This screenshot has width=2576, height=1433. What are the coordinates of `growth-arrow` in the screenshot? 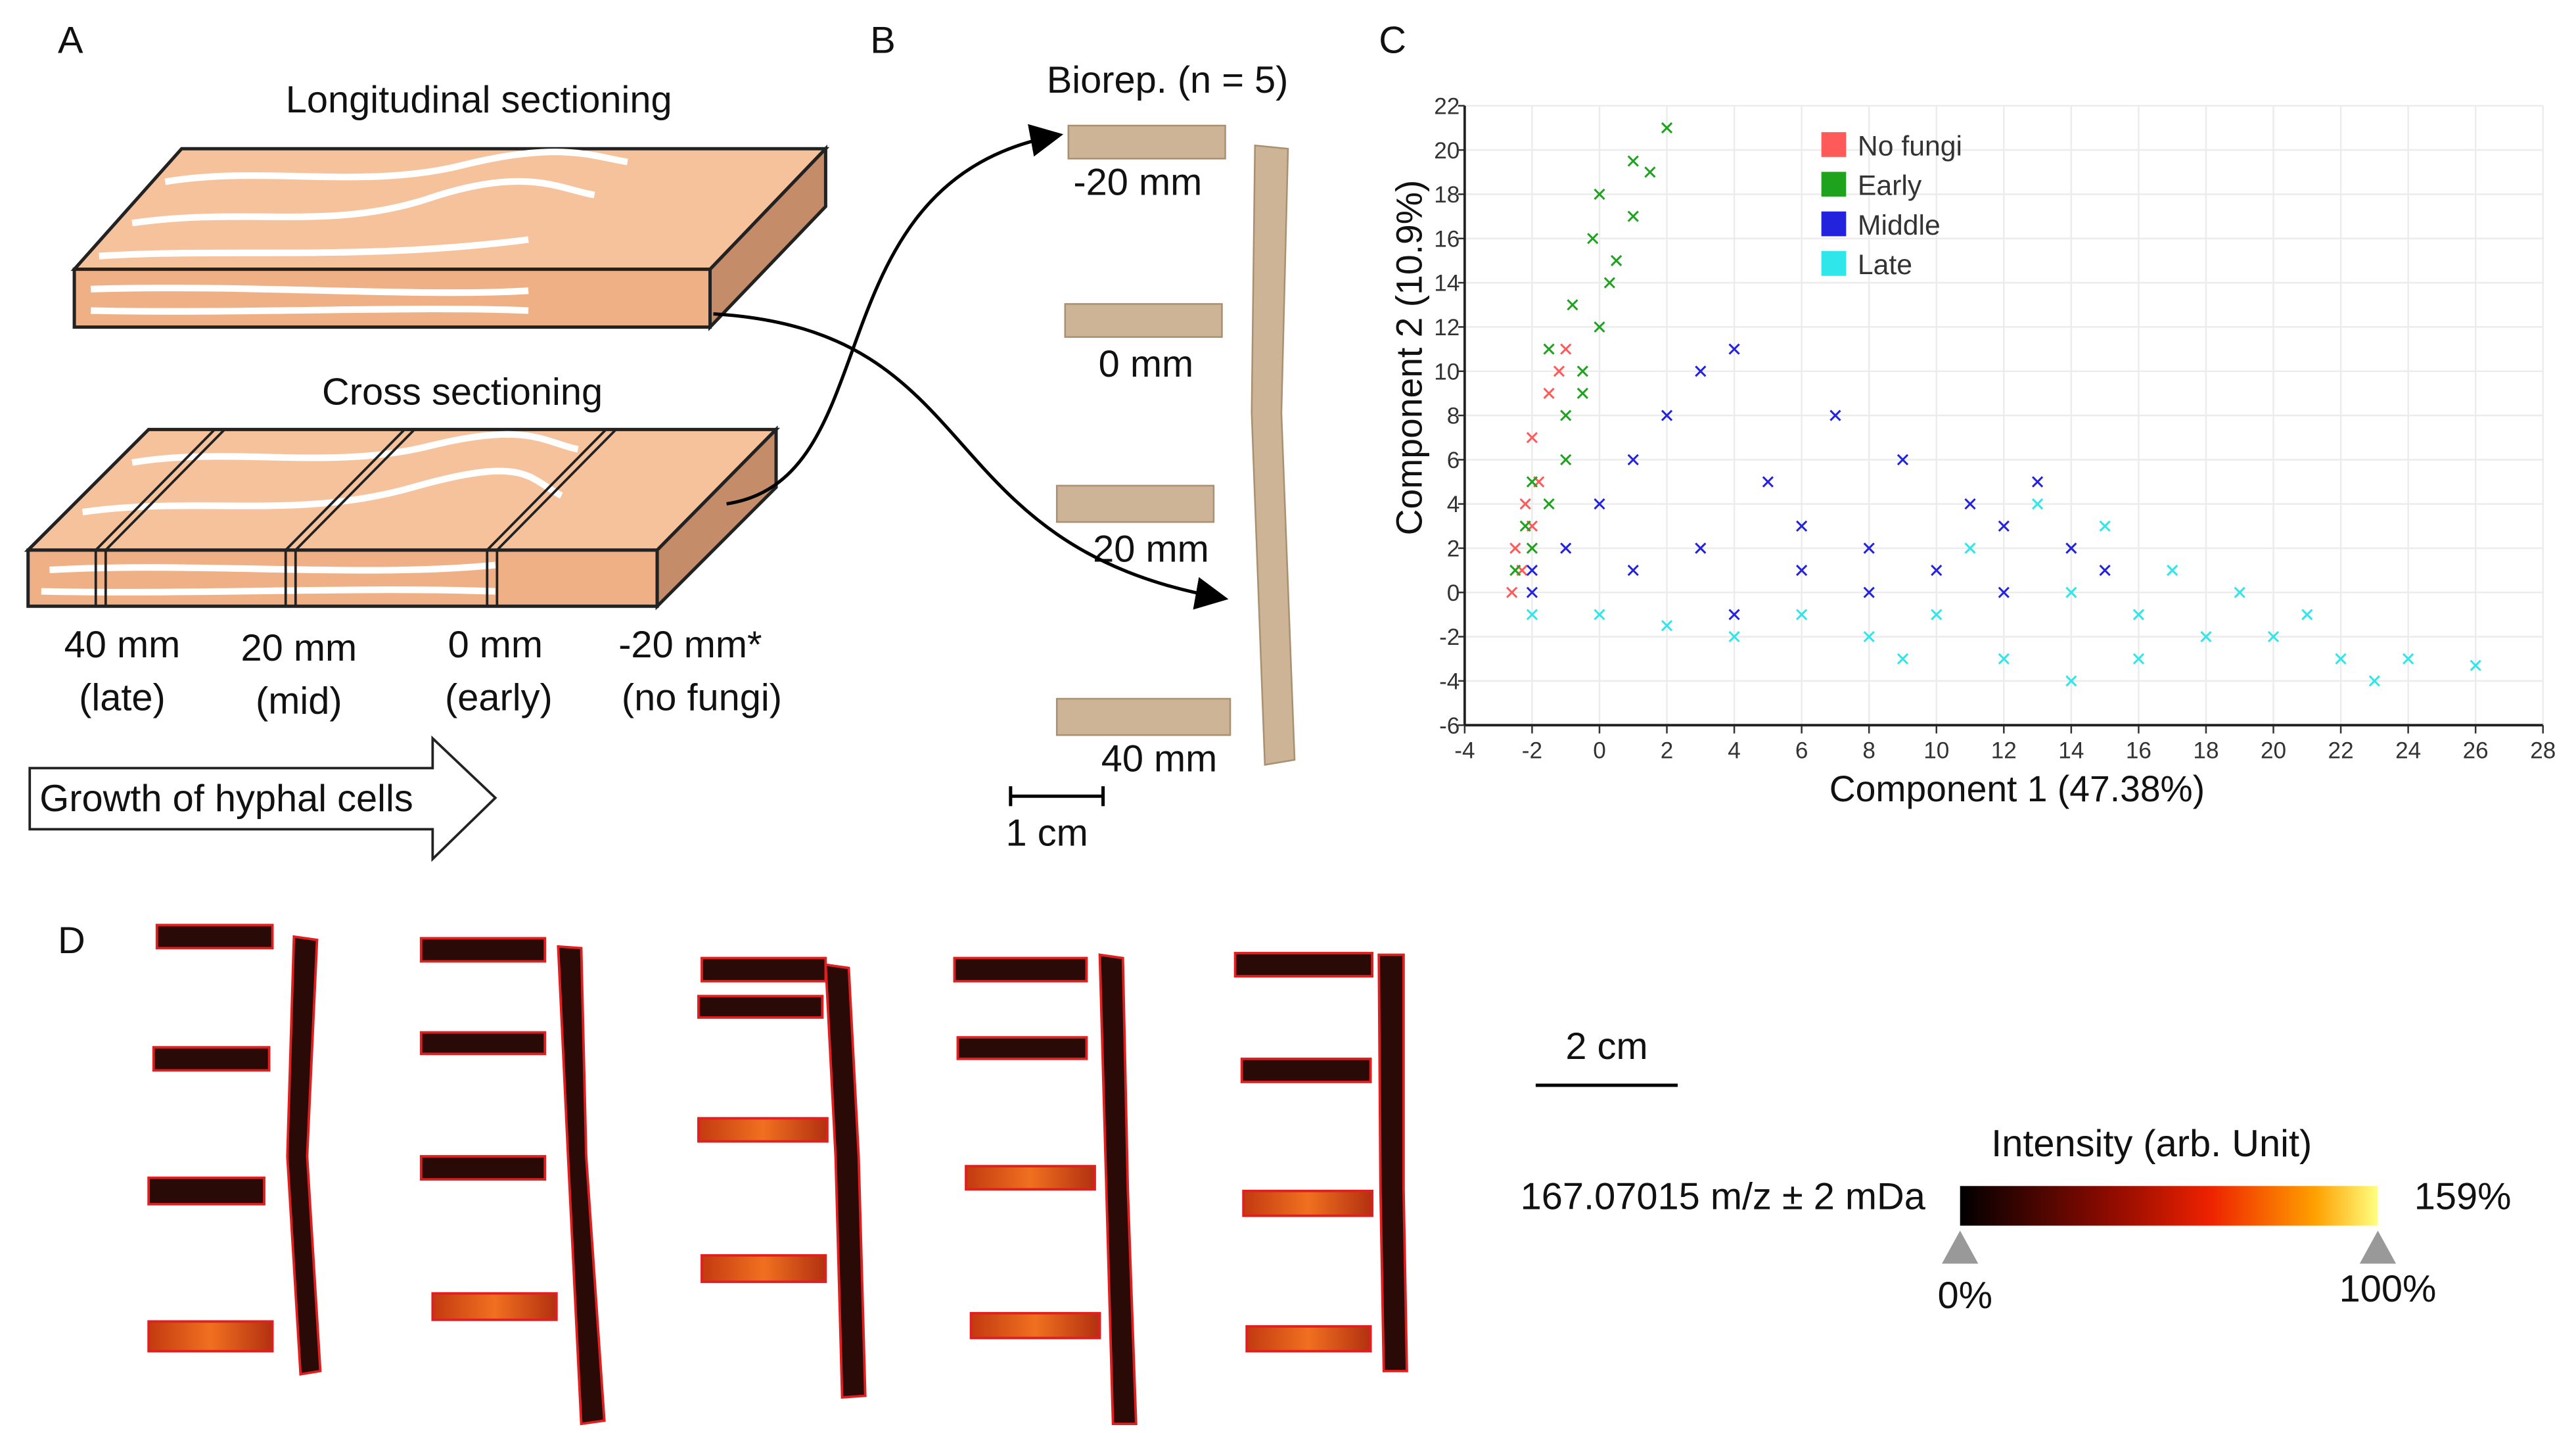 It's located at (262, 798).